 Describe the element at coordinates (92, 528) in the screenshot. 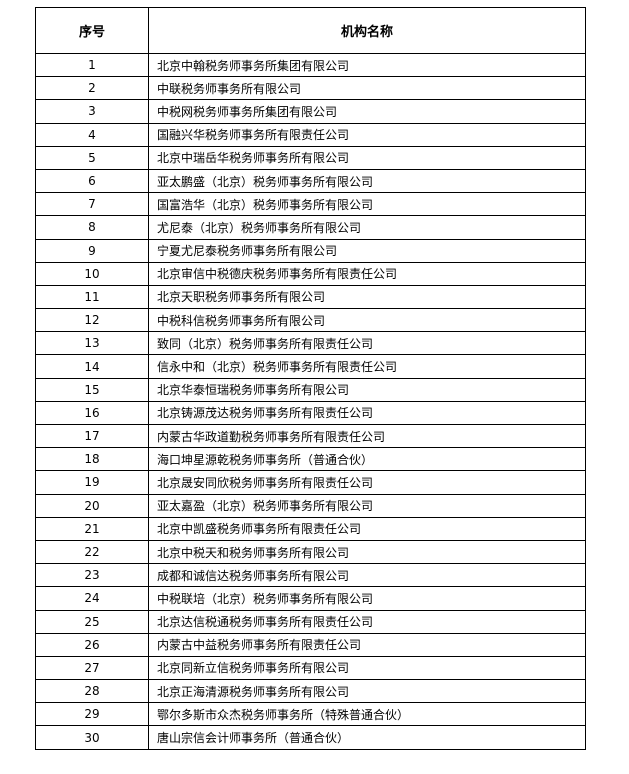

I see `row-index: 21` at that location.